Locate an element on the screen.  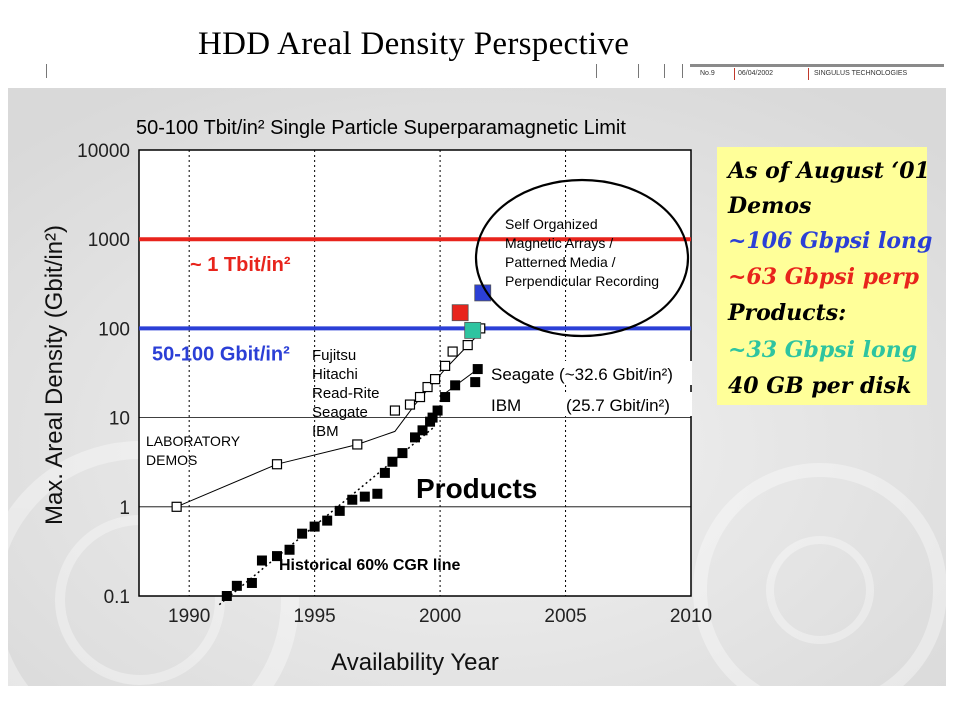
y-tick-label: 1000 is located at coordinates (109, 240).